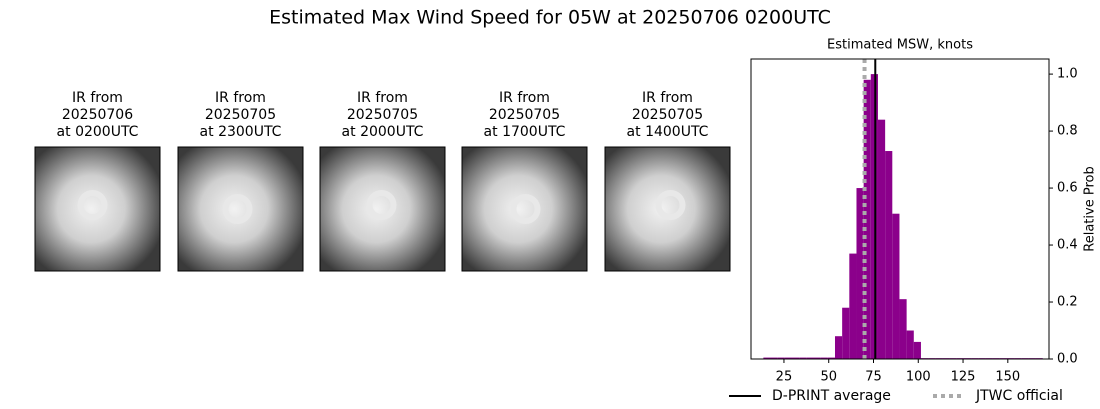 Image resolution: width=1100 pixels, height=409 pixels. What do you see at coordinates (97, 115) in the screenshot?
I see `panel-label: 20250706` at bounding box center [97, 115].